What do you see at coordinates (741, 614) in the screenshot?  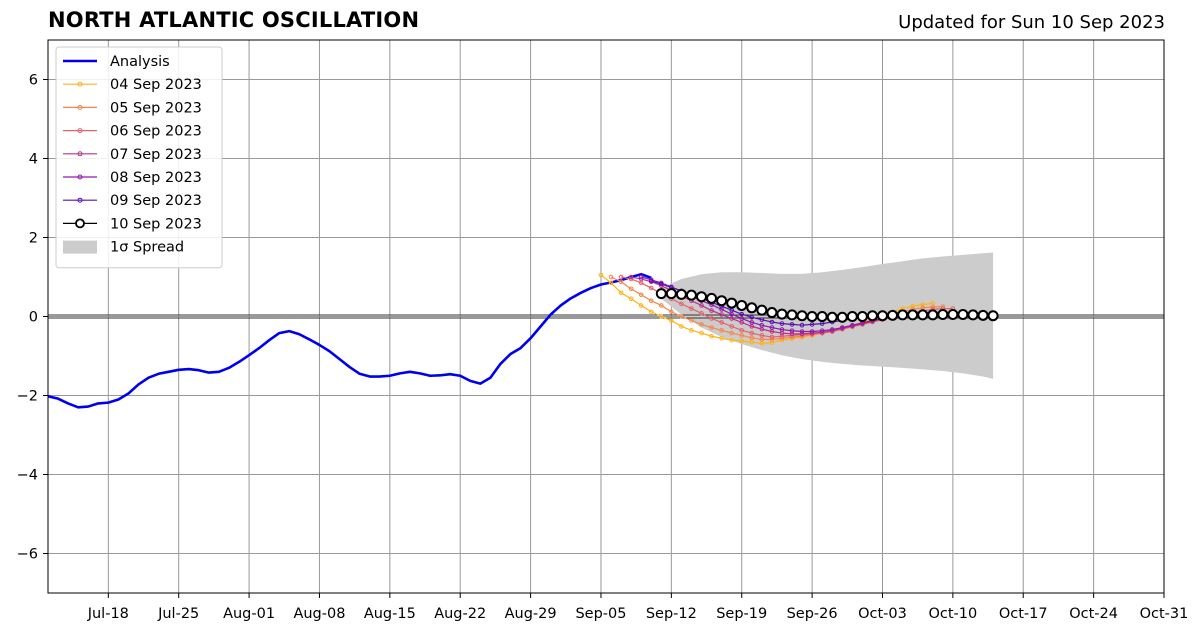 I see `x-tick-label: Sep-19` at bounding box center [741, 614].